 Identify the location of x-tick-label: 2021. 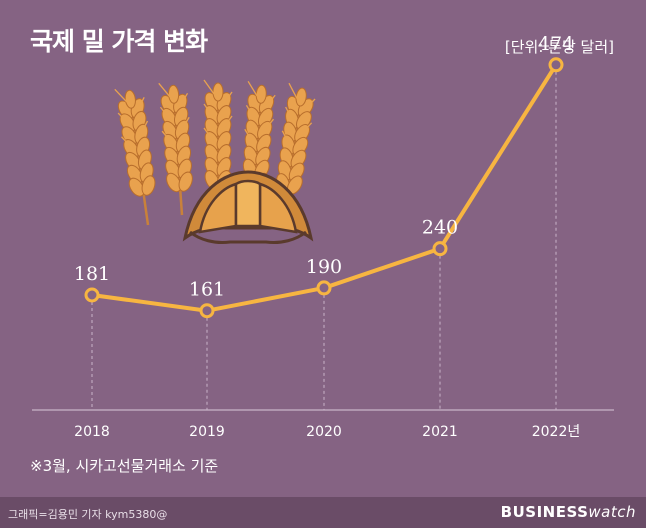
(440, 432).